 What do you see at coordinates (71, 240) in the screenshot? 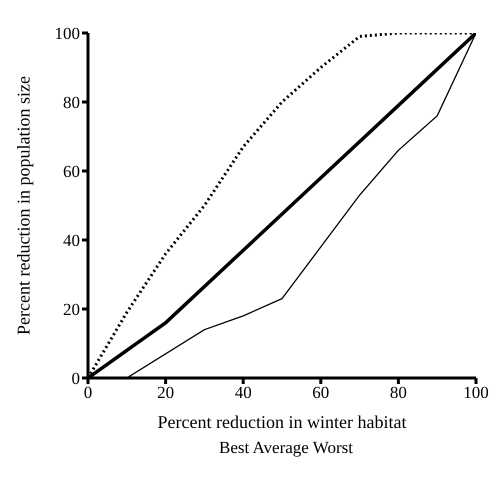
I see `y-tick-label: 40` at bounding box center [71, 240].